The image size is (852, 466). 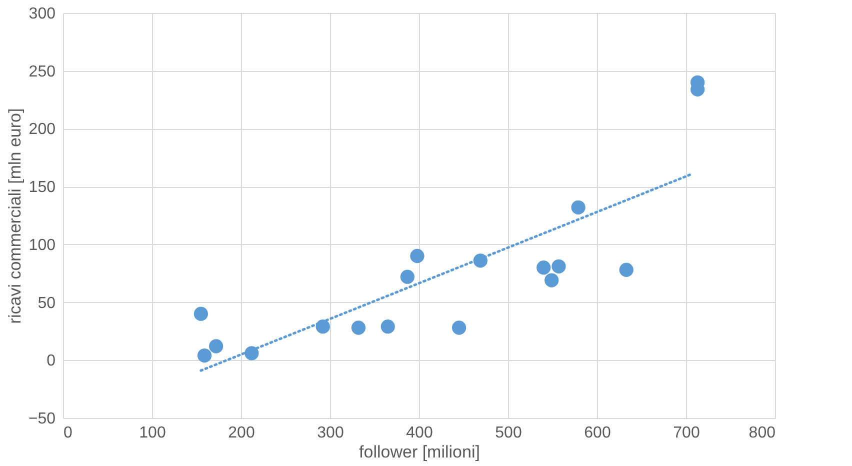 I want to click on x-axis-title: follower [milioni], so click(x=419, y=452).